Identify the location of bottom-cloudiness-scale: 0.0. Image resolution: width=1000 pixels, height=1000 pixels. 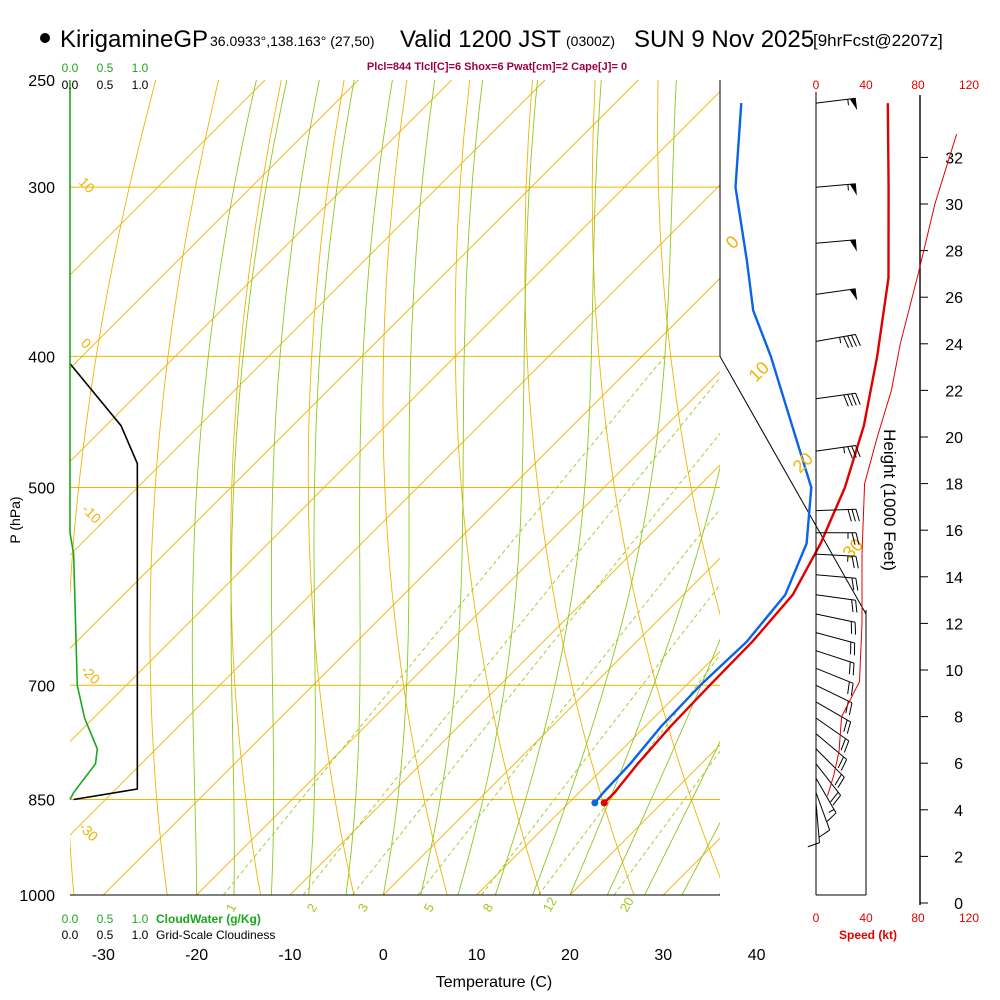
(70, 935).